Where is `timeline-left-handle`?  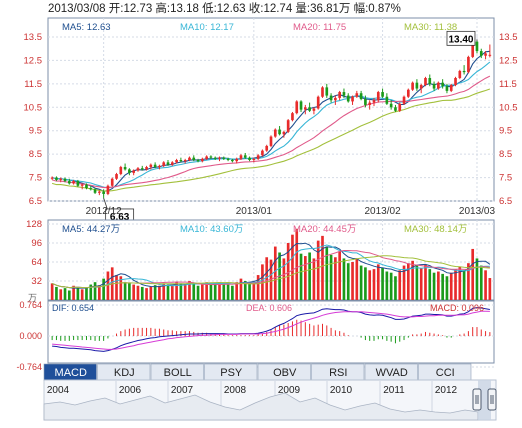 timeline-left-handle is located at coordinates (477, 399).